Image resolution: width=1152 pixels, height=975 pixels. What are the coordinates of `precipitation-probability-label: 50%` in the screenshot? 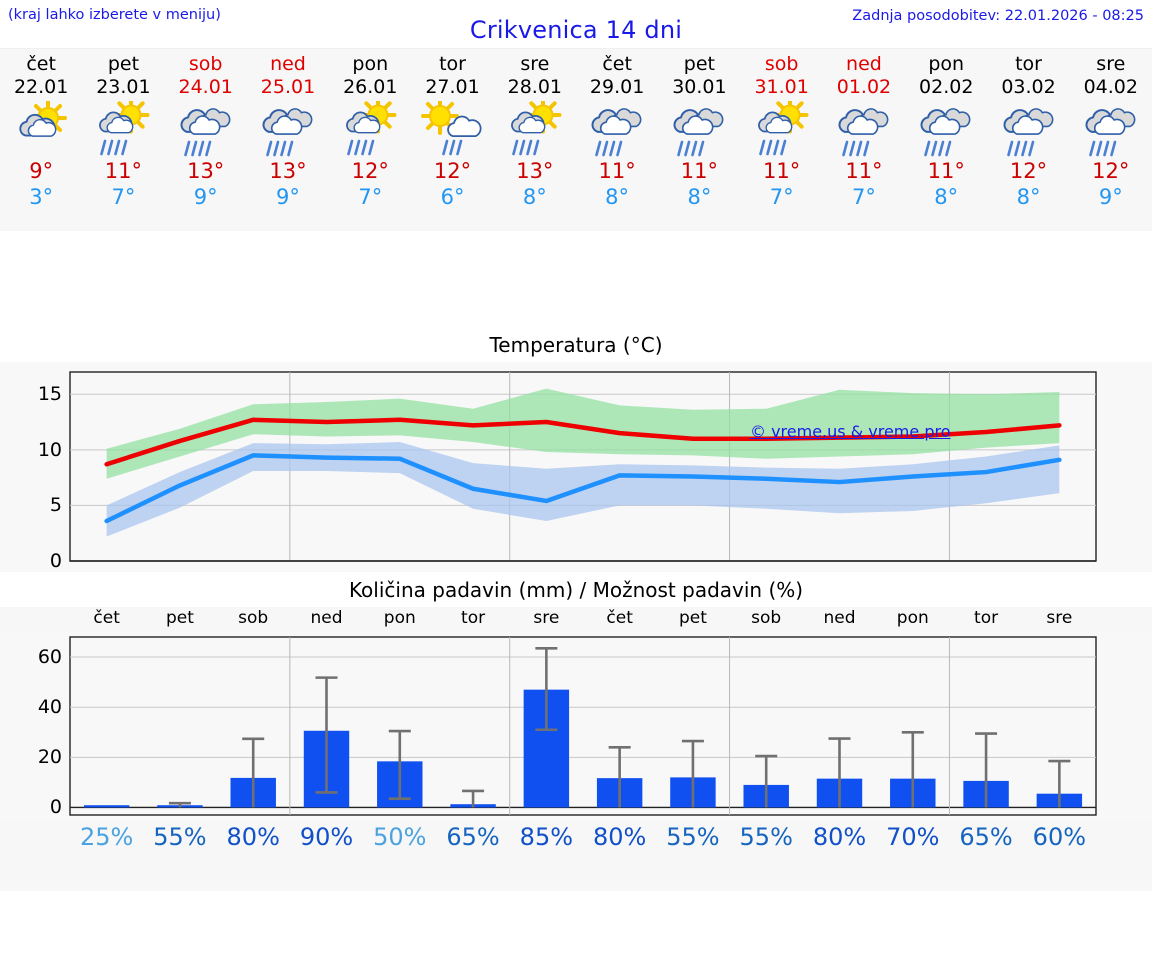 It's located at (400, 837).